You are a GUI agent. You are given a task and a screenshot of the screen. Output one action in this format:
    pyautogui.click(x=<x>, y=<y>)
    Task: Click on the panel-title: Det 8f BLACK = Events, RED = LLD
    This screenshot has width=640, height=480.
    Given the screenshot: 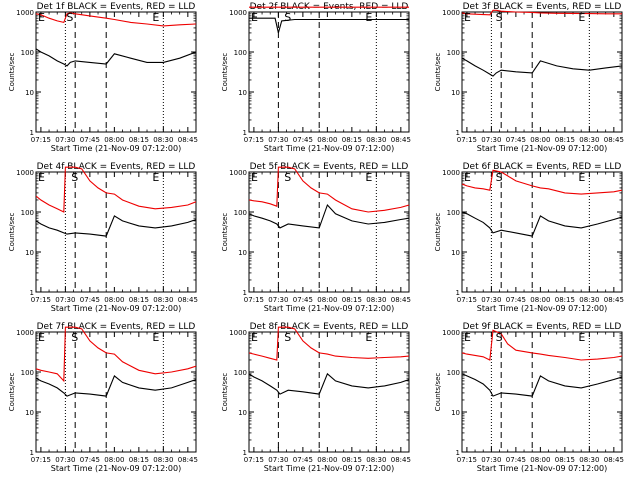 What is the action you would take?
    pyautogui.click(x=329, y=327)
    